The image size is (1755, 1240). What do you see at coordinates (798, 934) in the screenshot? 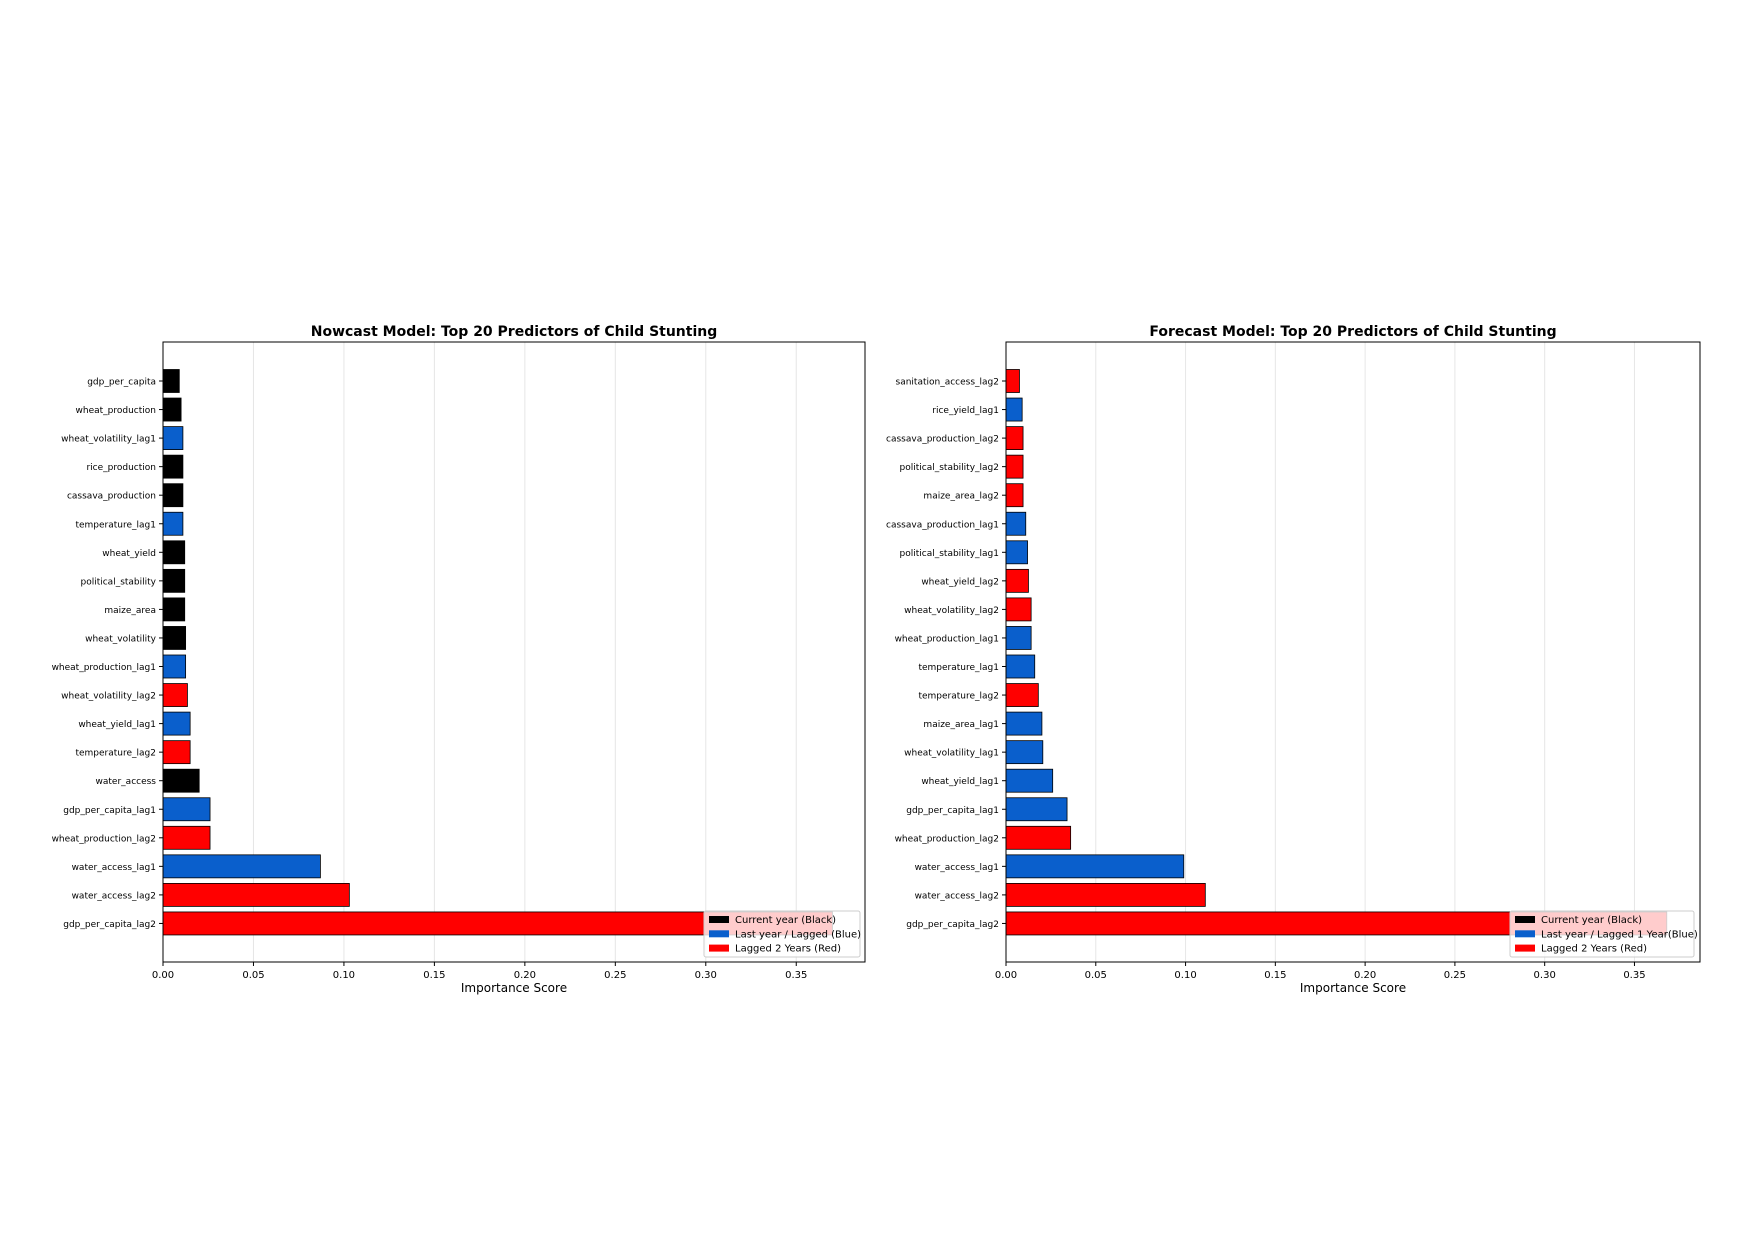
I see `legend-label: Last year / Lagged (Blue)` at bounding box center [798, 934].